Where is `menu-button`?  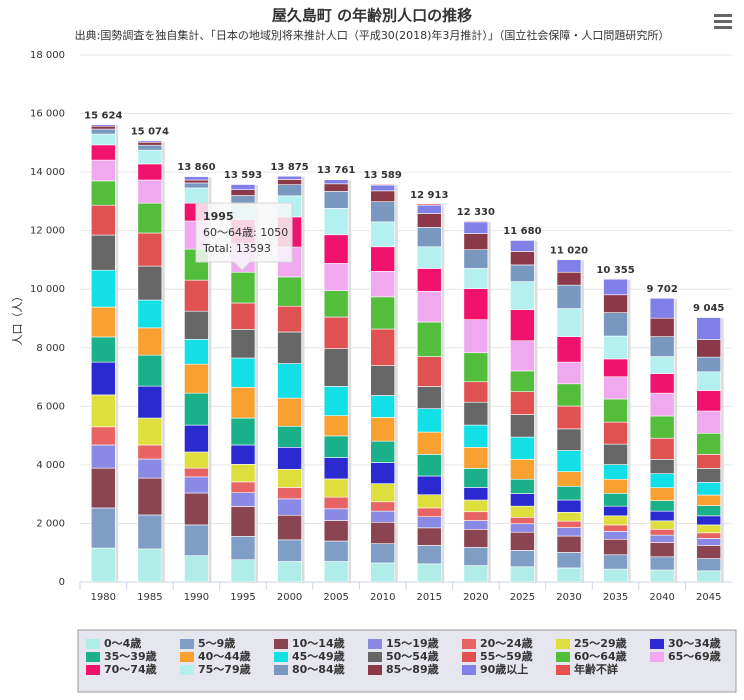
menu-button is located at coordinates (723, 21).